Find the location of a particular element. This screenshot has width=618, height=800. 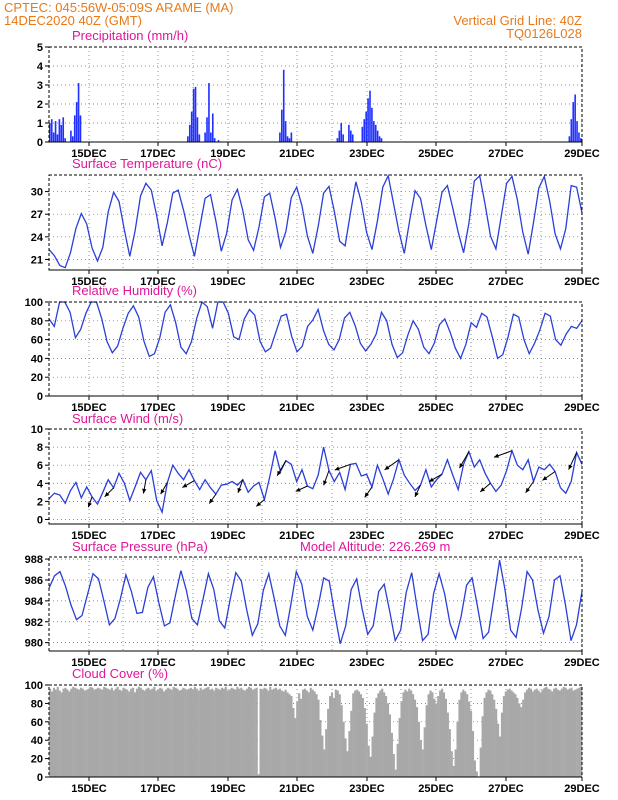

y-tick-label: 21 is located at coordinates (37, 260).